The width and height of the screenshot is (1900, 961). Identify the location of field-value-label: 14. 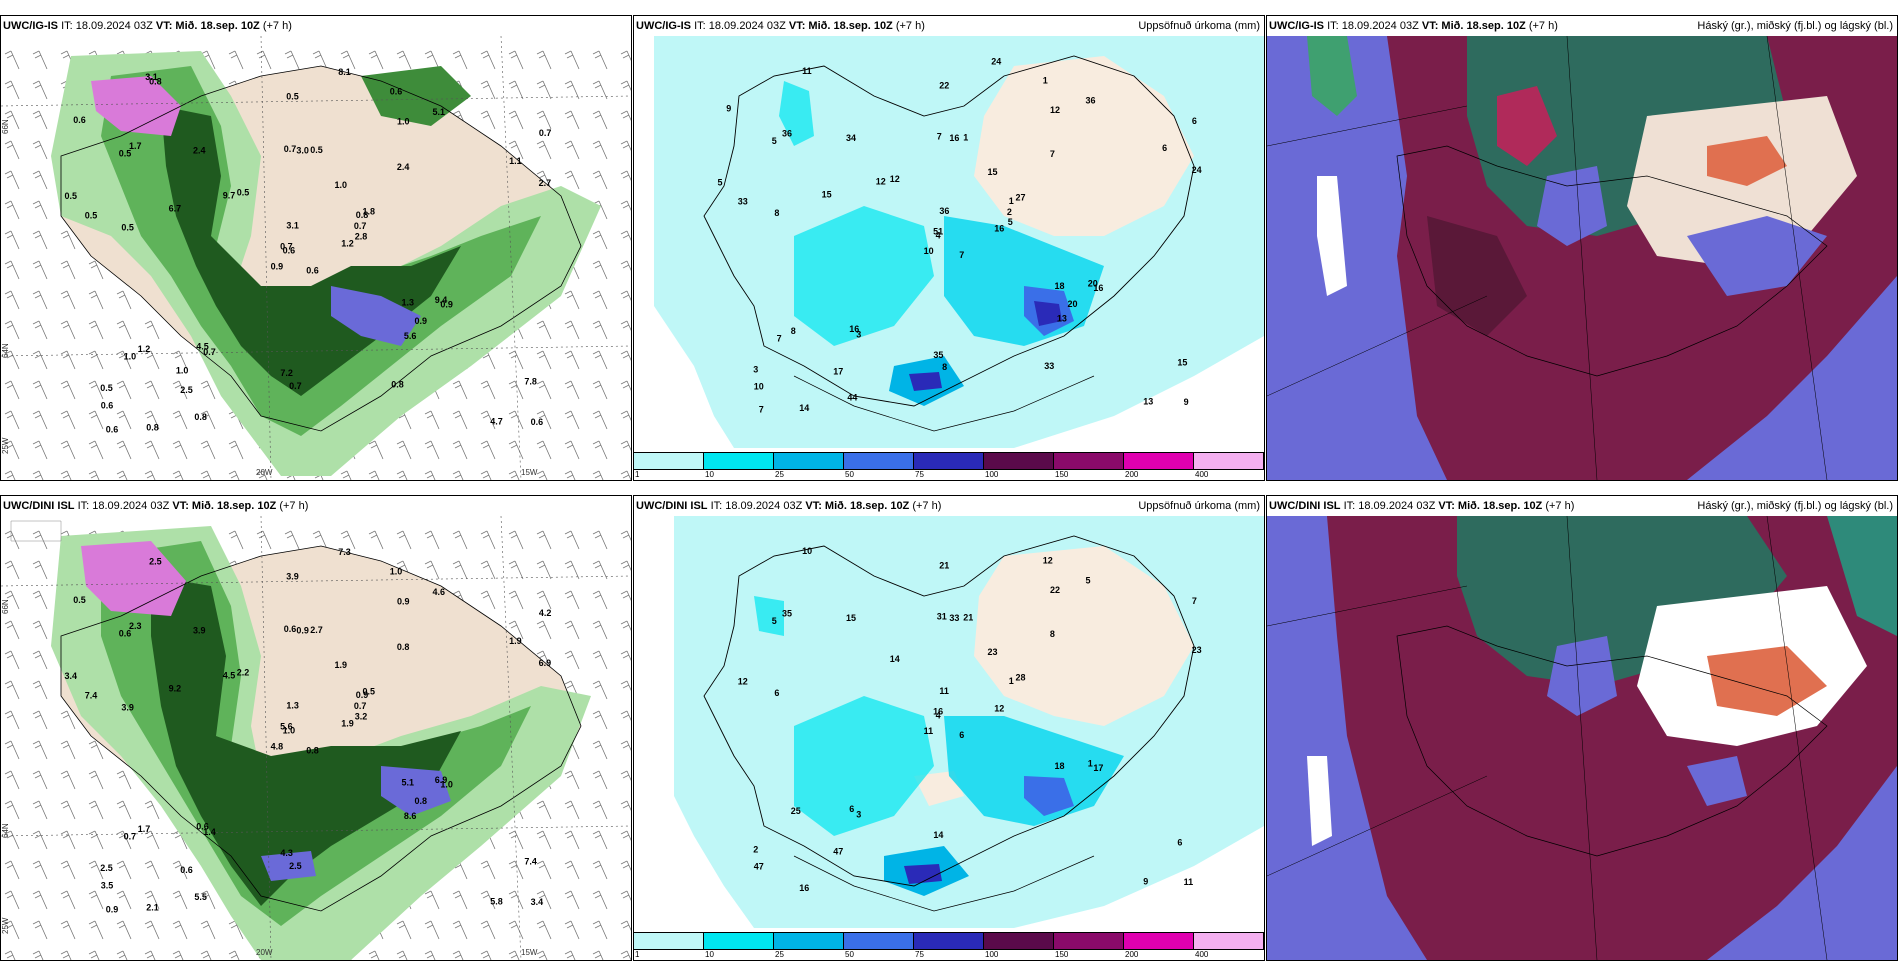
(938, 835).